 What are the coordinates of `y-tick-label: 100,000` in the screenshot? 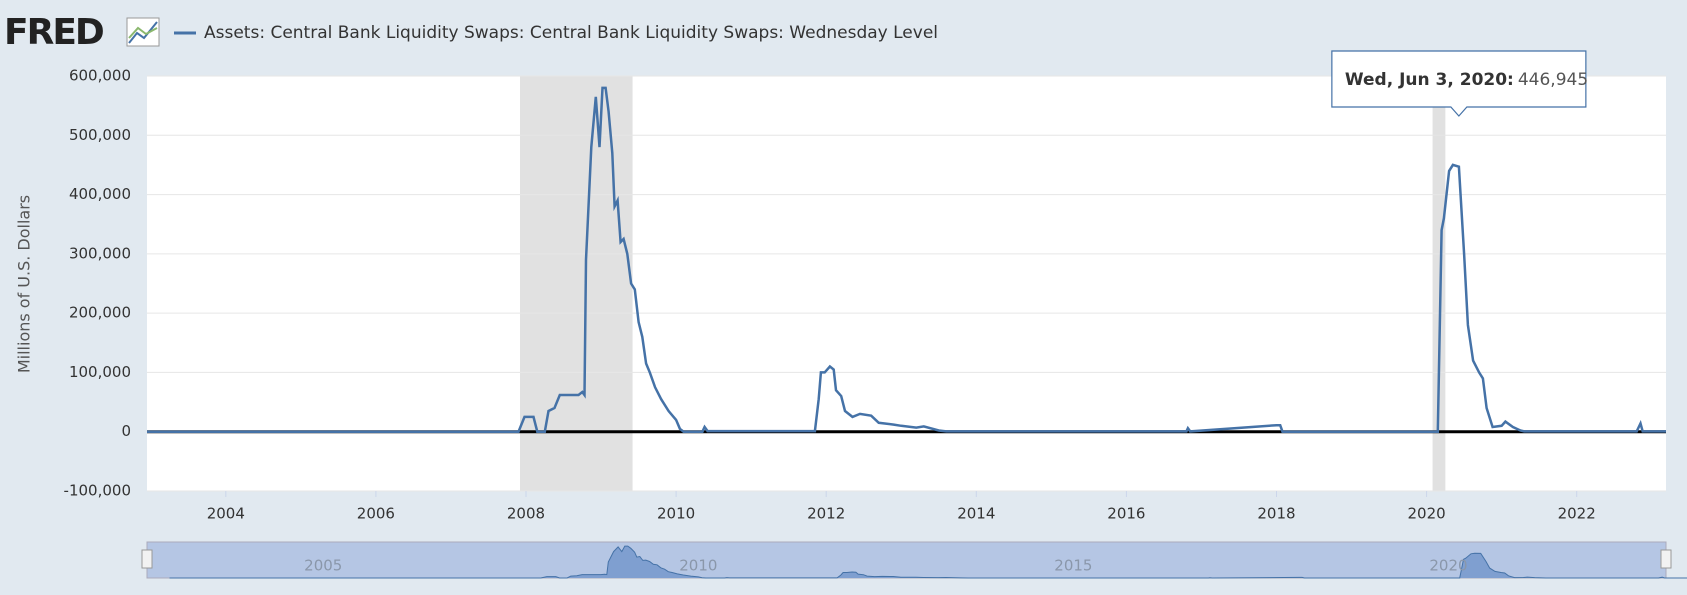 It's located at (100, 372).